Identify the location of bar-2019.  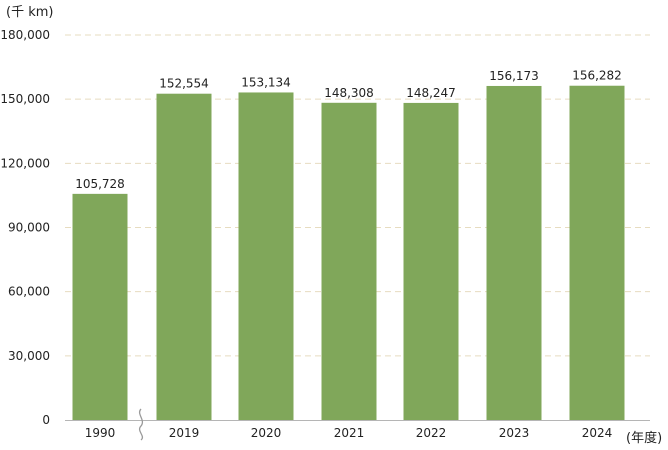
(184, 256).